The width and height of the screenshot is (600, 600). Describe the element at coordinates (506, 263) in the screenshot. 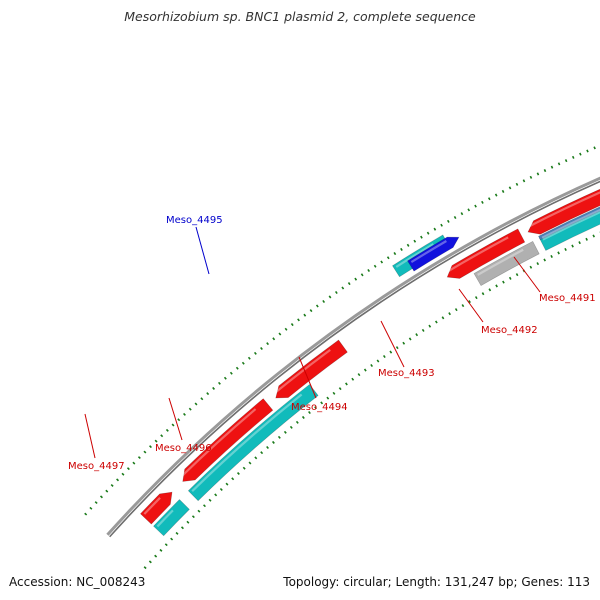

I see `gene-meso-4494-grey` at that location.